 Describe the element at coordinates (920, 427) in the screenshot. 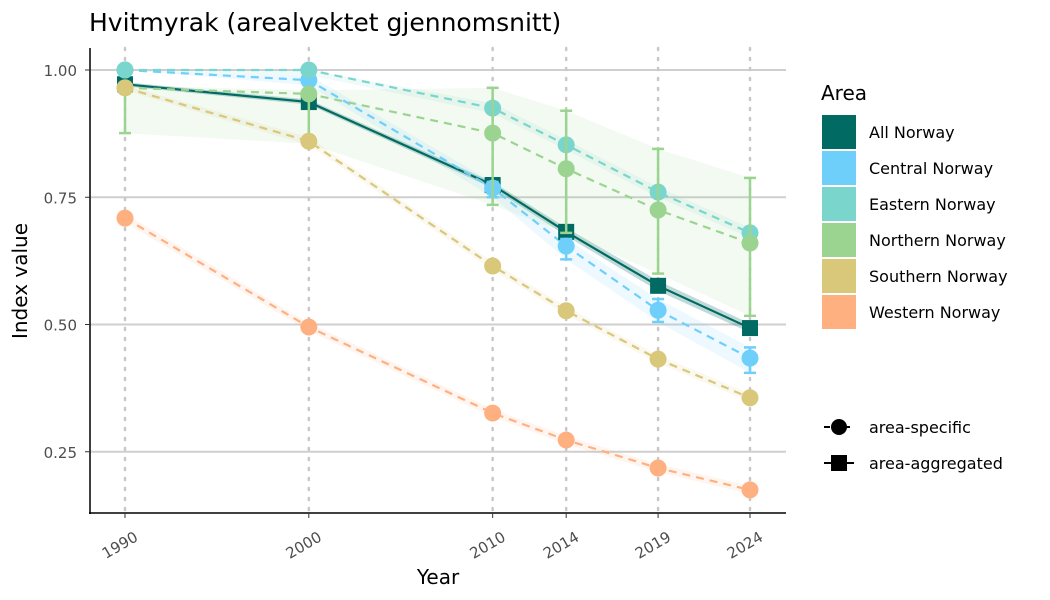

I see `legend-shape-label: area-specific` at that location.